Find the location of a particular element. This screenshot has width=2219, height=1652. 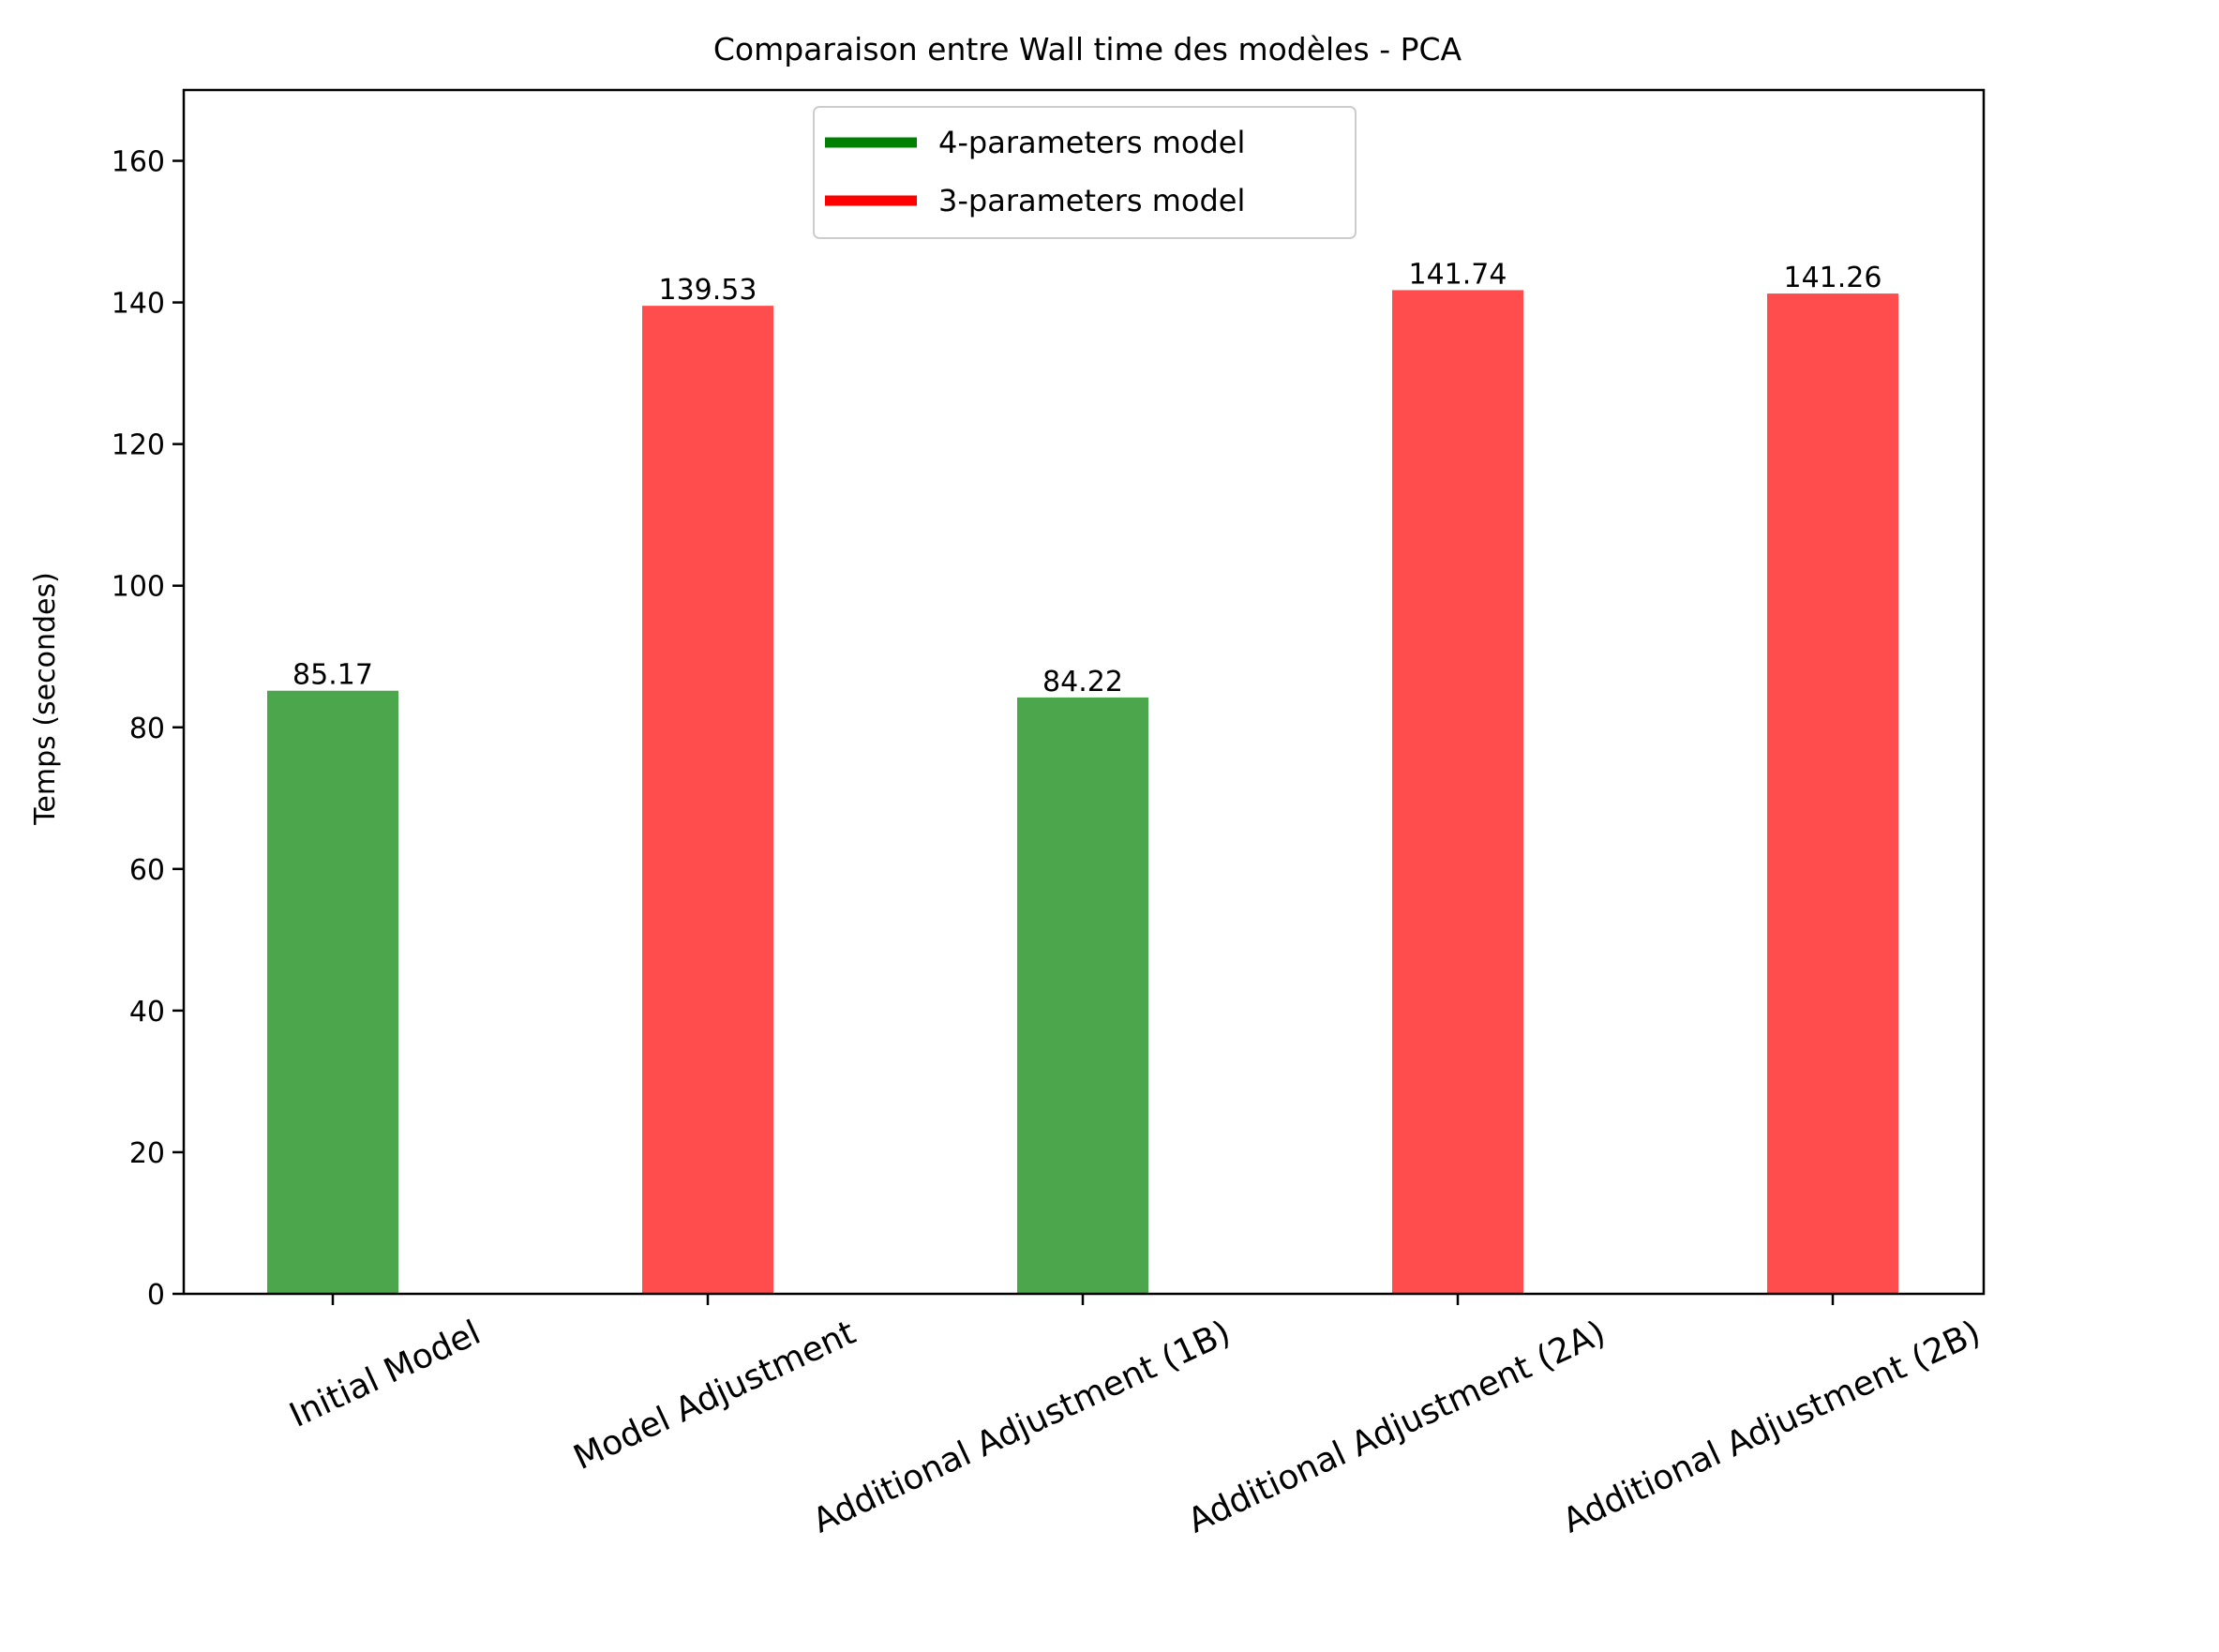

y-tick-label: 140 is located at coordinates (138, 304).